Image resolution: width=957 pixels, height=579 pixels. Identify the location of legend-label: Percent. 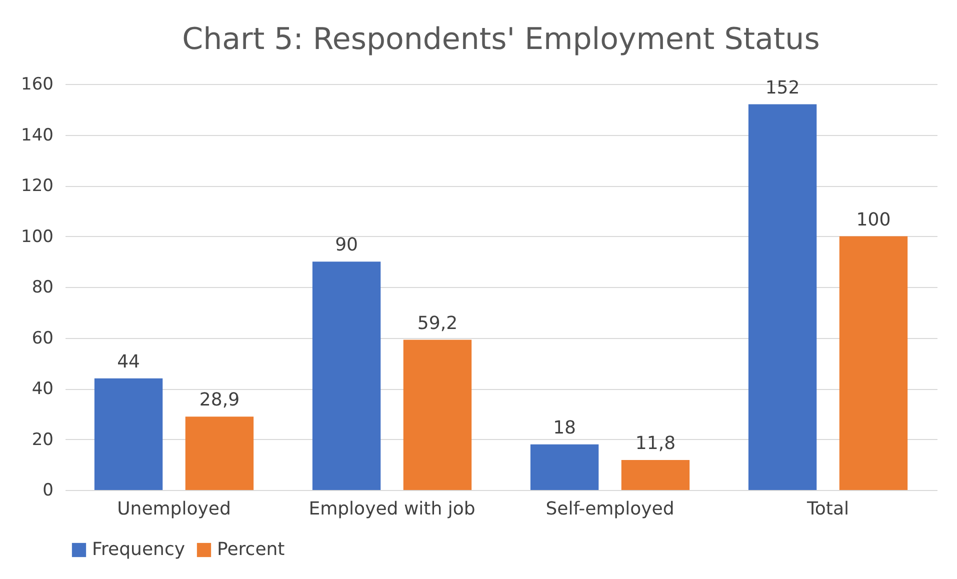
(251, 549).